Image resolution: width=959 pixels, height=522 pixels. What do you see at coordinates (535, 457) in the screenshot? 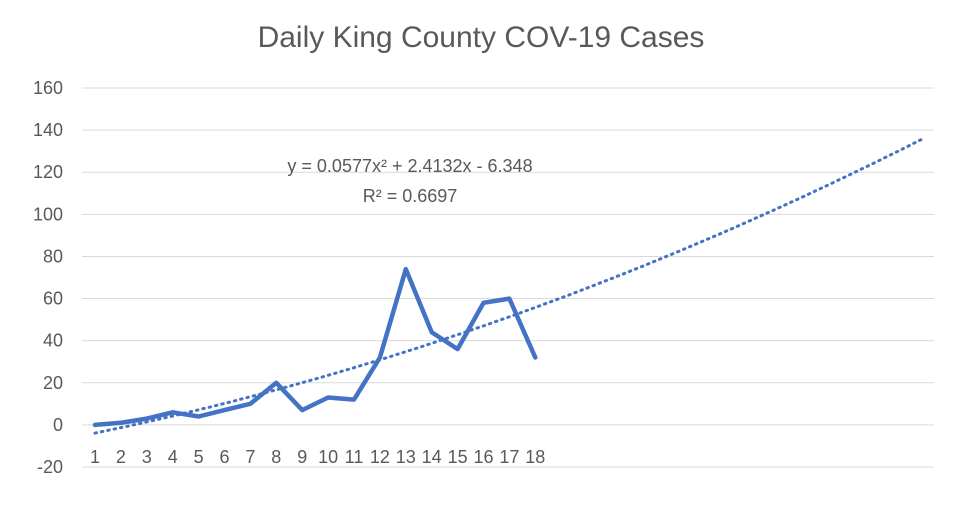
I see `x-tick-label: 18` at bounding box center [535, 457].